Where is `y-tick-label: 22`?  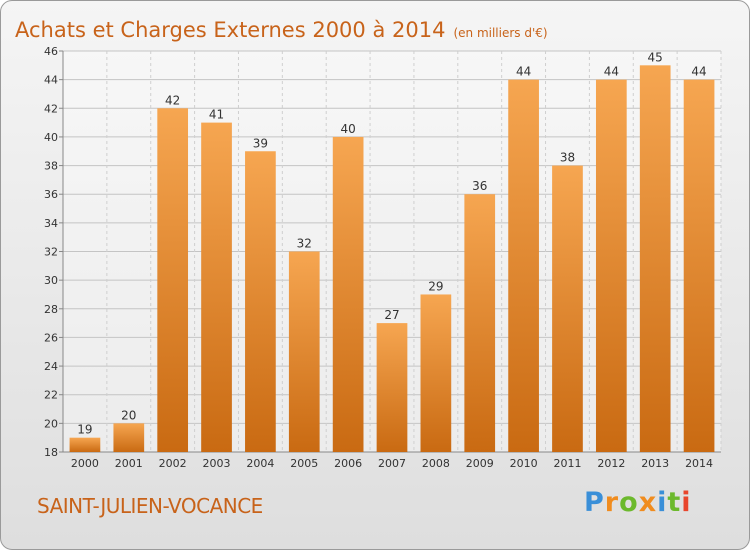 y-tick-label: 22 is located at coordinates (51, 395).